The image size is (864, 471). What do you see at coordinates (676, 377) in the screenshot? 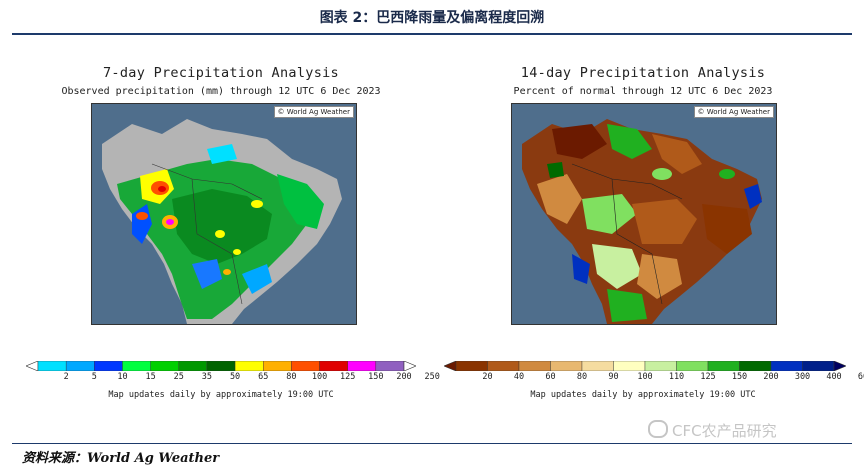
I see `legend-tick-label: 110` at bounding box center [676, 377].